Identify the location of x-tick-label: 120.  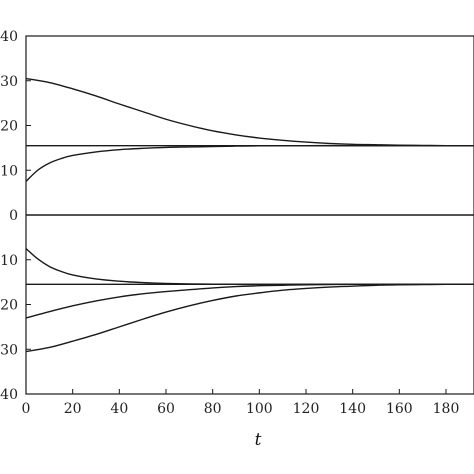
(306, 409).